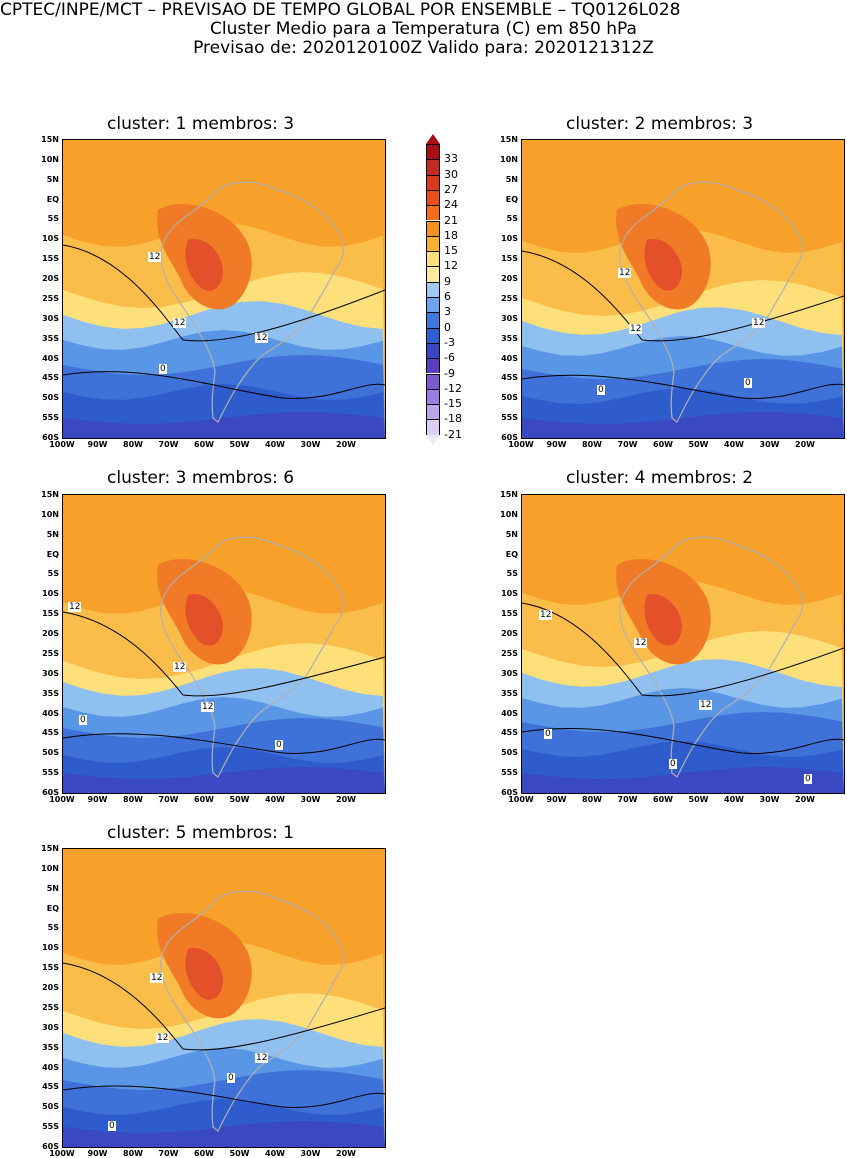  What do you see at coordinates (224, 998) in the screenshot?
I see `temperature-map-5: 12 12 12 0 0` at bounding box center [224, 998].